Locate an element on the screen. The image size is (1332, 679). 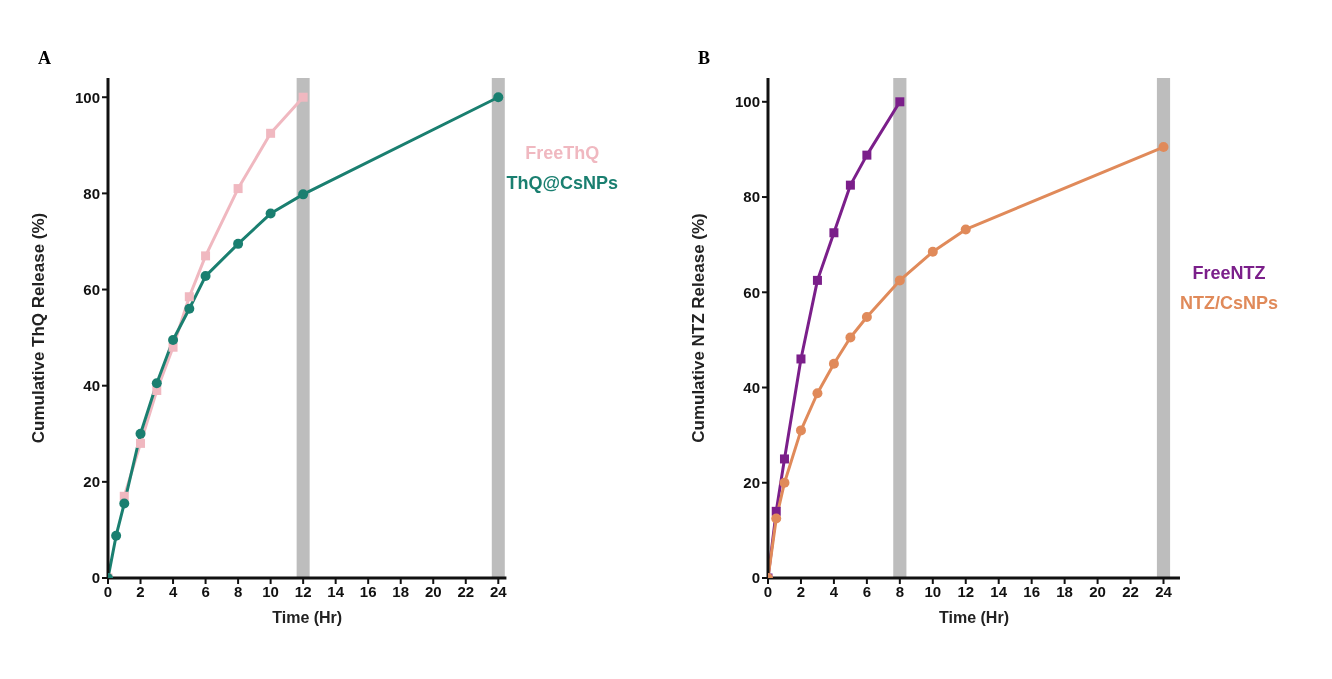
text: FreeThQ is located at coordinates (562, 153).